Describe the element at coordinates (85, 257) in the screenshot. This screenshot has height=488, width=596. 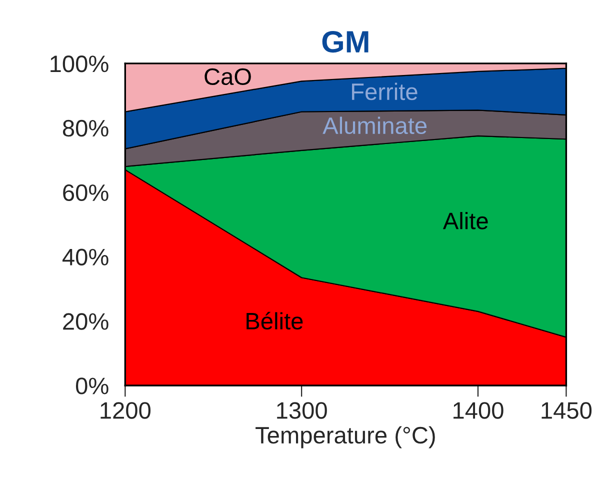
I see `y-tick-label: 40%` at that location.